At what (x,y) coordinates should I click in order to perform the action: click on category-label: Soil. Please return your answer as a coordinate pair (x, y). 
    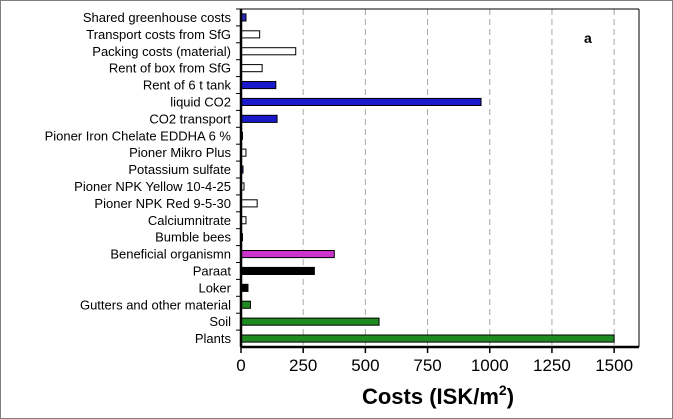
    Looking at the image, I should click on (220, 321).